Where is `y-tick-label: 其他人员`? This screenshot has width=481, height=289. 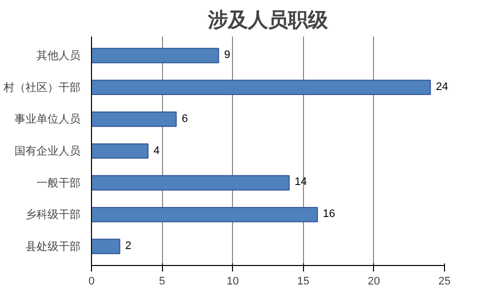
y-tick-label: 其他人员 is located at coordinates (58, 55).